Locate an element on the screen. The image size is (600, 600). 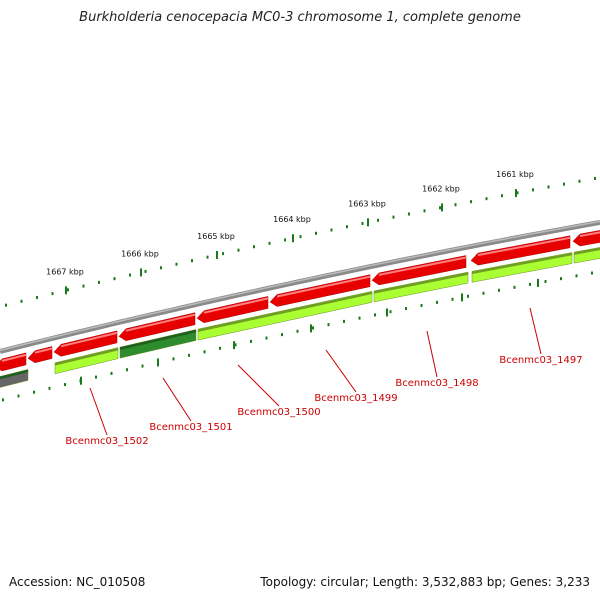
reverse-gene-bar is located at coordinates (586, 255).